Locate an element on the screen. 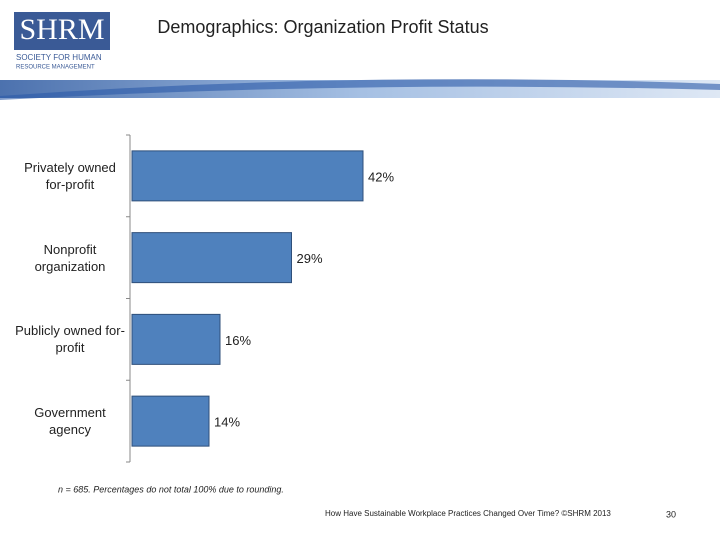 Image resolution: width=720 pixels, height=540 pixels. logo-text: SOCIETY FOR HUMAN is located at coordinates (59, 57).